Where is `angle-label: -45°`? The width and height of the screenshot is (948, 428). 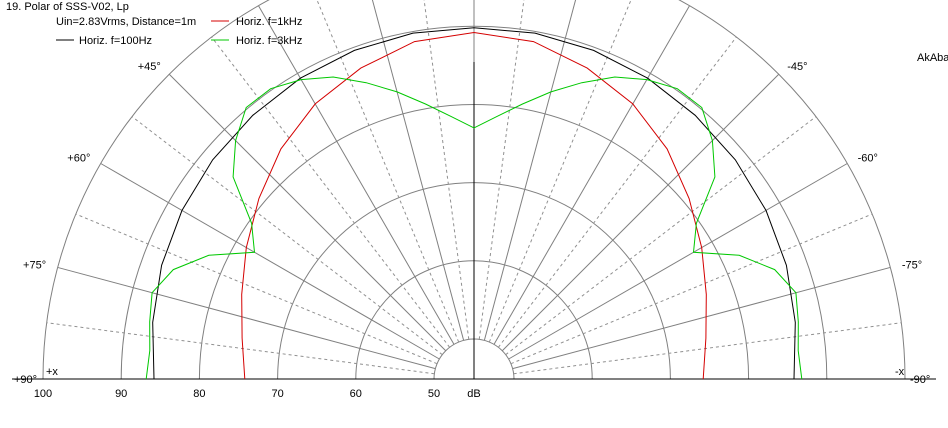
angle-label: -45° is located at coordinates (797, 67).